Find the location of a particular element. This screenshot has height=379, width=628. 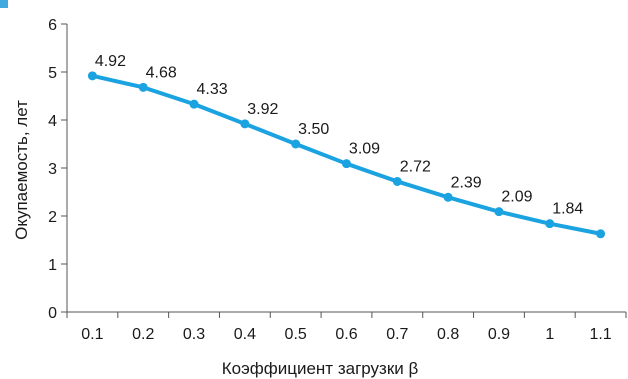

data-label: 2.72 is located at coordinates (415, 166).